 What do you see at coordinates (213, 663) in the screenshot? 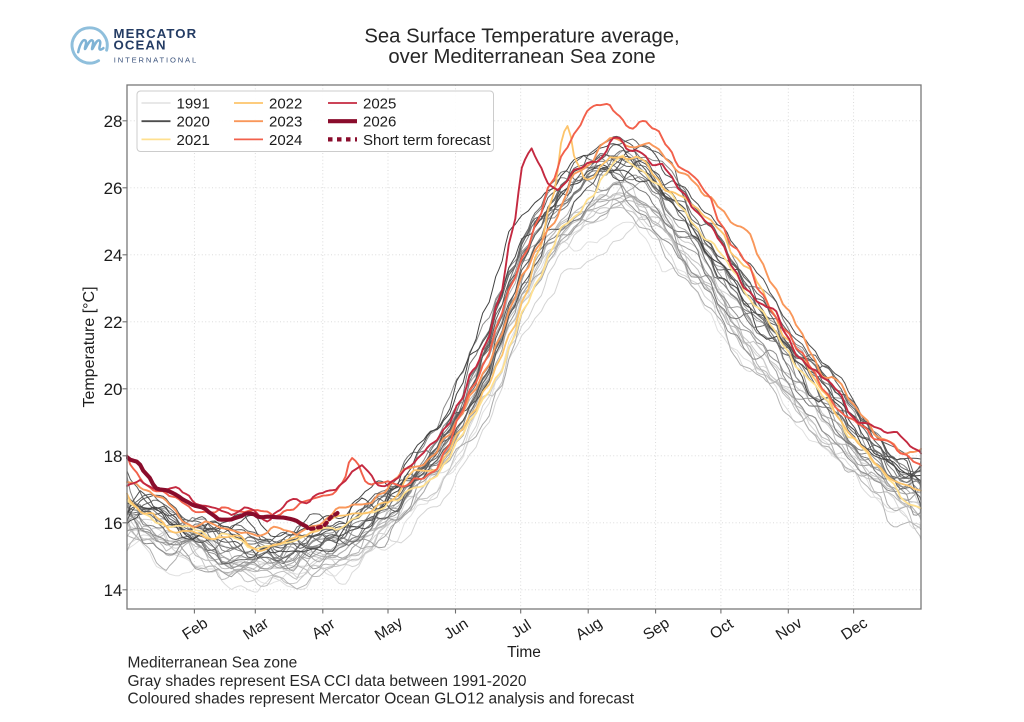
I see `svg-text: Mediterranean Sea zone` at bounding box center [213, 663].